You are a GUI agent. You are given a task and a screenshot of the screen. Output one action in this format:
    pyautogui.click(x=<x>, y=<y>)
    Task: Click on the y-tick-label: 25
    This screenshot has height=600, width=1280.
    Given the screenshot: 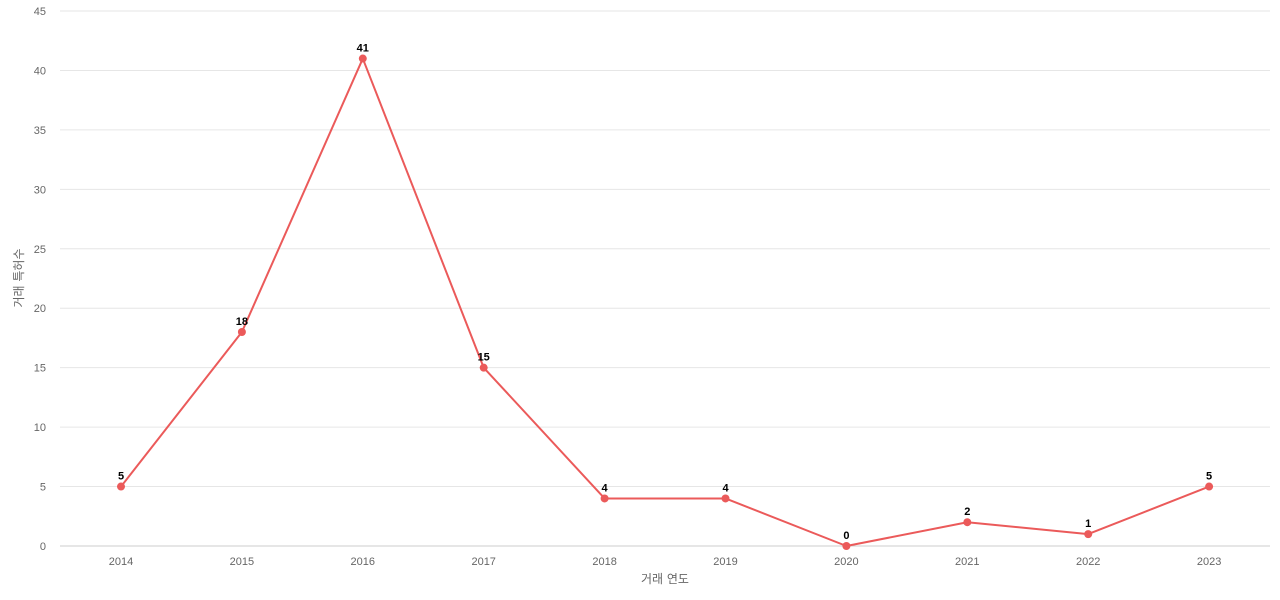 What is the action you would take?
    pyautogui.click(x=40, y=250)
    